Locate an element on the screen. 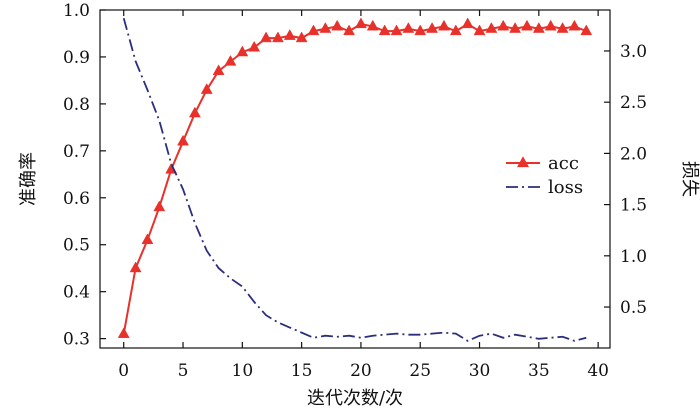 The width and height of the screenshot is (700, 414). x-tick-label: 0 is located at coordinates (123, 371).